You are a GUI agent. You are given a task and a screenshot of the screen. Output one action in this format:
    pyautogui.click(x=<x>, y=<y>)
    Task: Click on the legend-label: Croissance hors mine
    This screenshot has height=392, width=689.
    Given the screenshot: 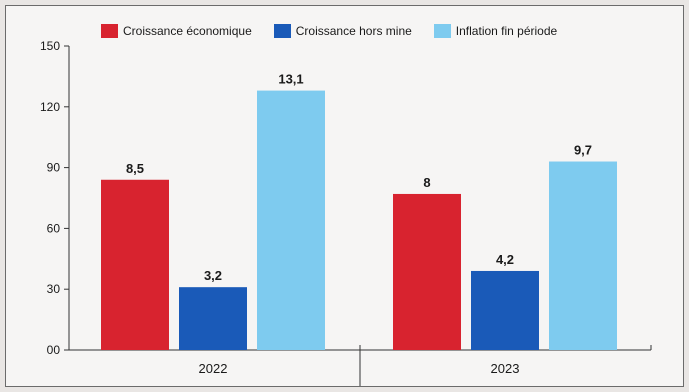 What is the action you would take?
    pyautogui.click(x=353, y=31)
    